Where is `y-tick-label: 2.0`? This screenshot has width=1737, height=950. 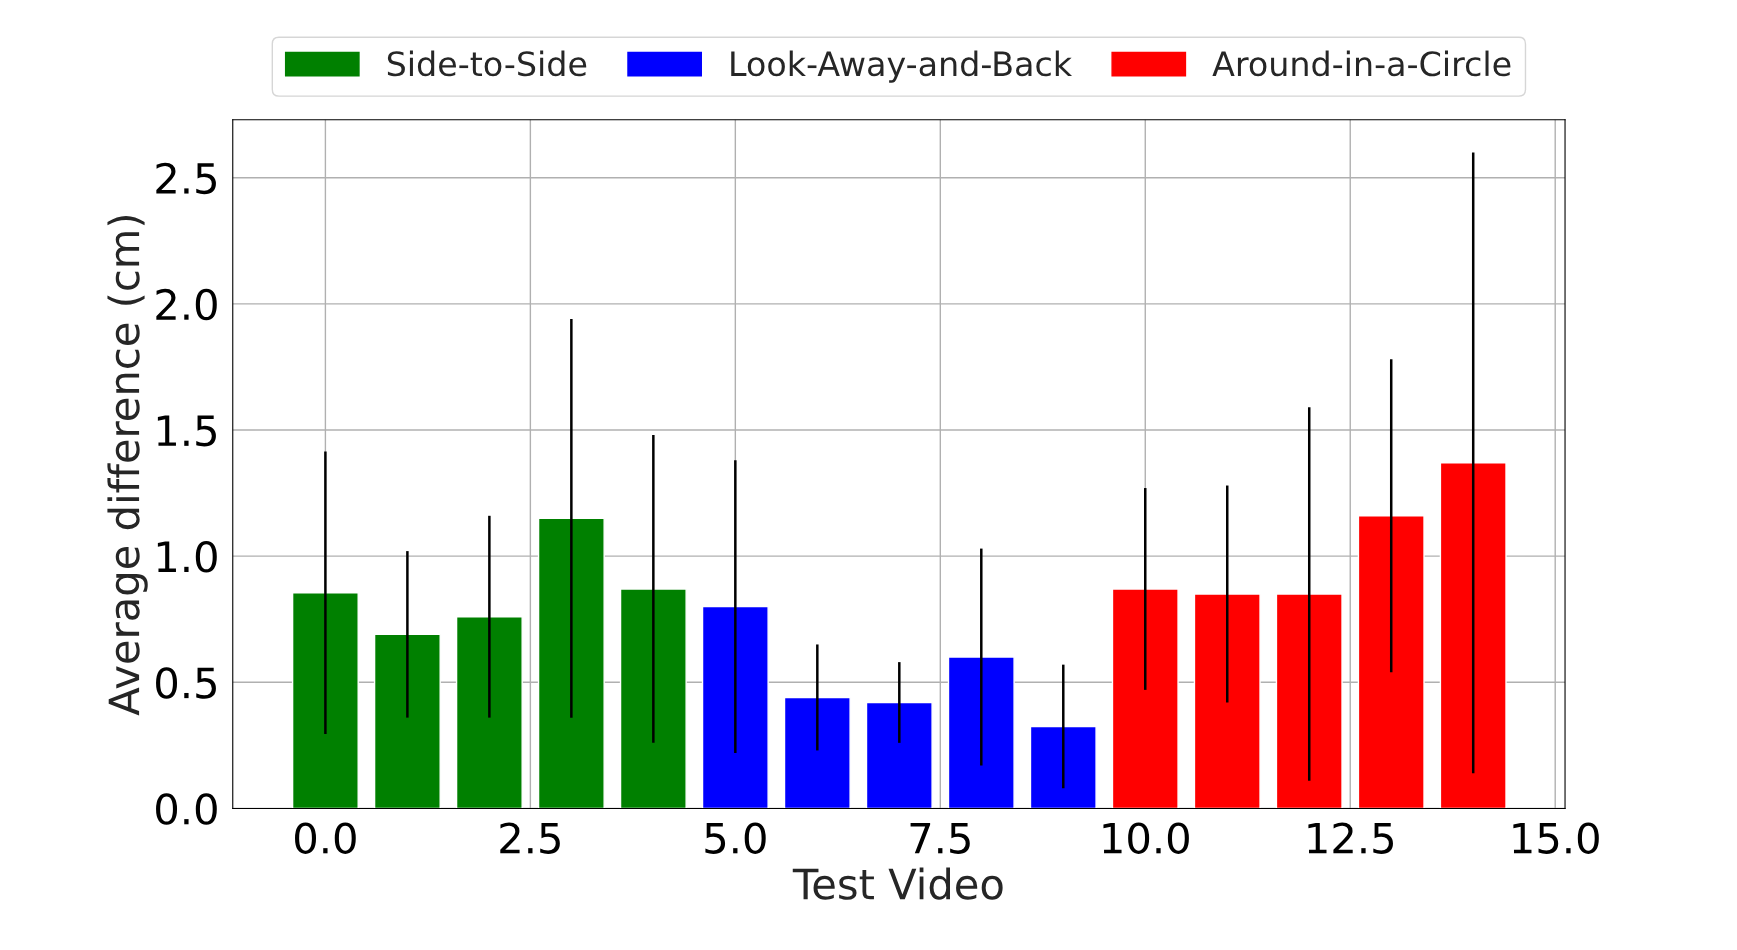 y-tick-label: 2.0 is located at coordinates (186, 304).